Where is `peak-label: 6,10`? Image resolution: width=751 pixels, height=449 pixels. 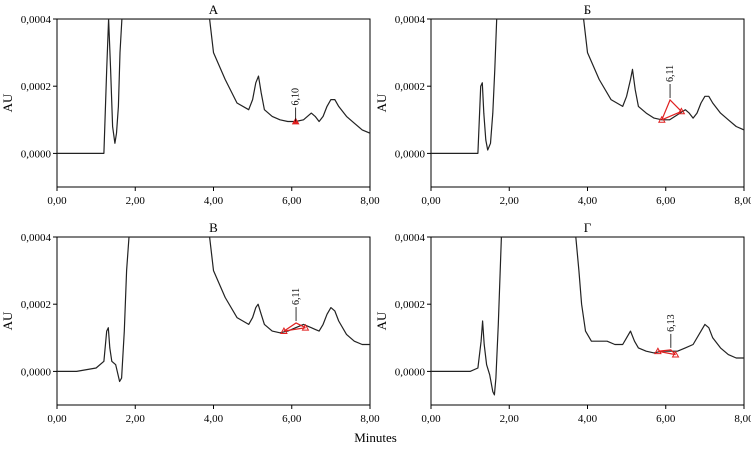
peak-label: 6,10 is located at coordinates (296, 97).